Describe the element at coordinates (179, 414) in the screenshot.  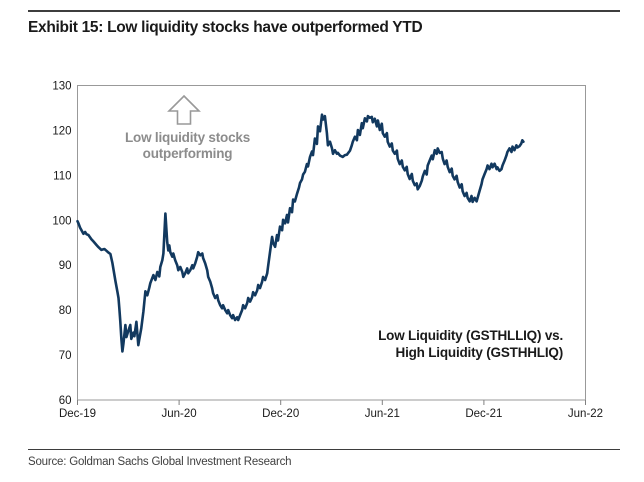
I see `x-tick-label: Jun-20` at that location.